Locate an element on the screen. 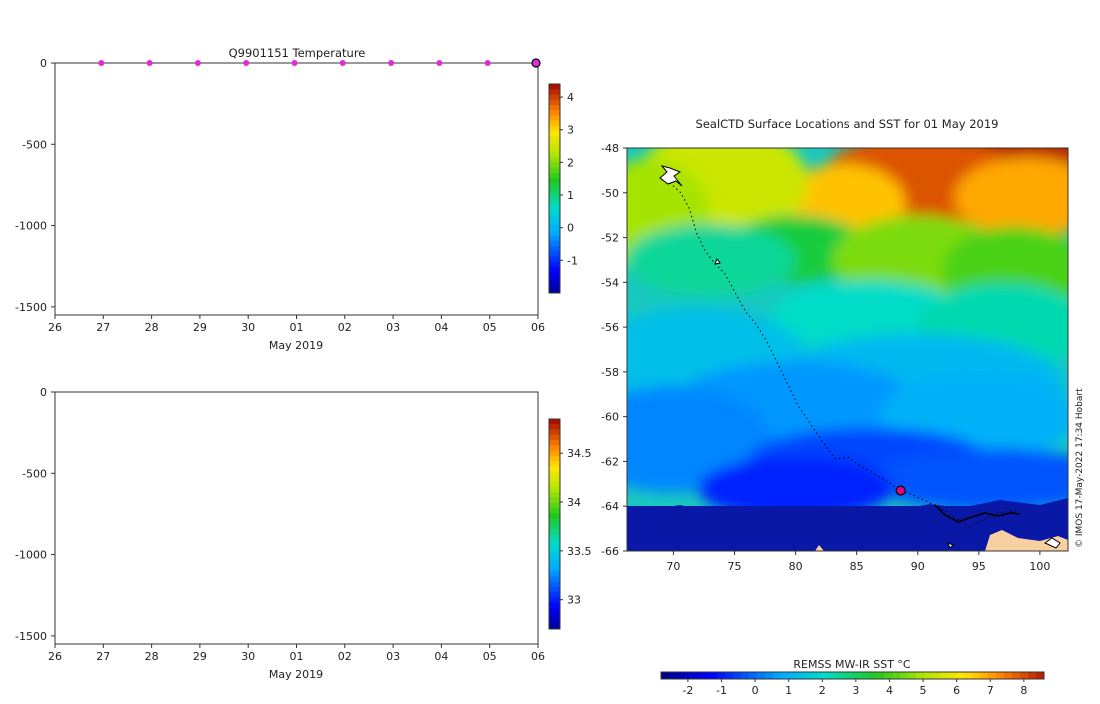 This screenshot has height=704, width=1100. temperature-y-ticks: 0 -500 -1000 -1500 is located at coordinates (35, 185).